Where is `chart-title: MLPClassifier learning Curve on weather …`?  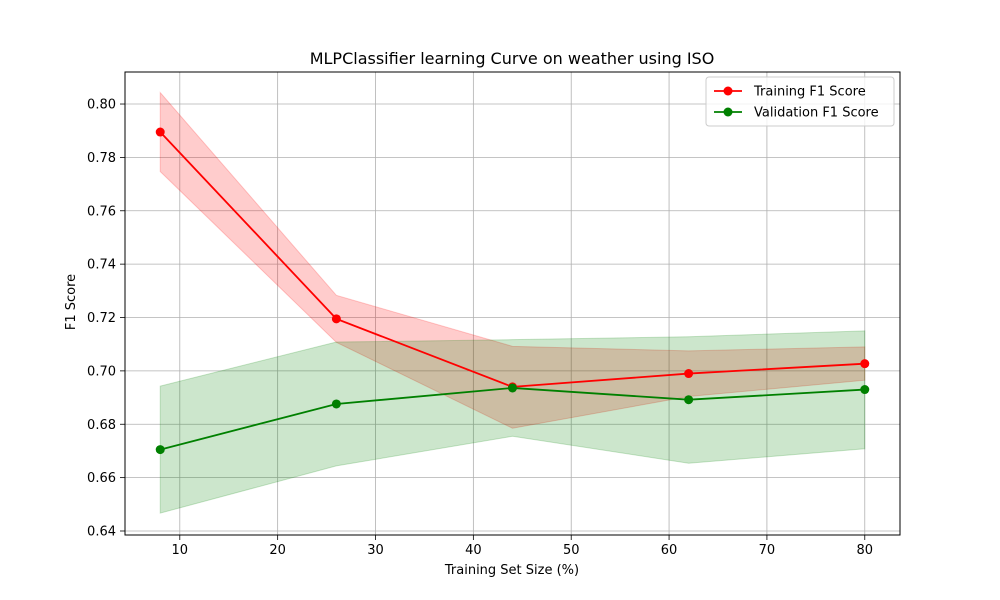
chart-title: MLPClassifier learning Curve on weather … is located at coordinates (512, 58).